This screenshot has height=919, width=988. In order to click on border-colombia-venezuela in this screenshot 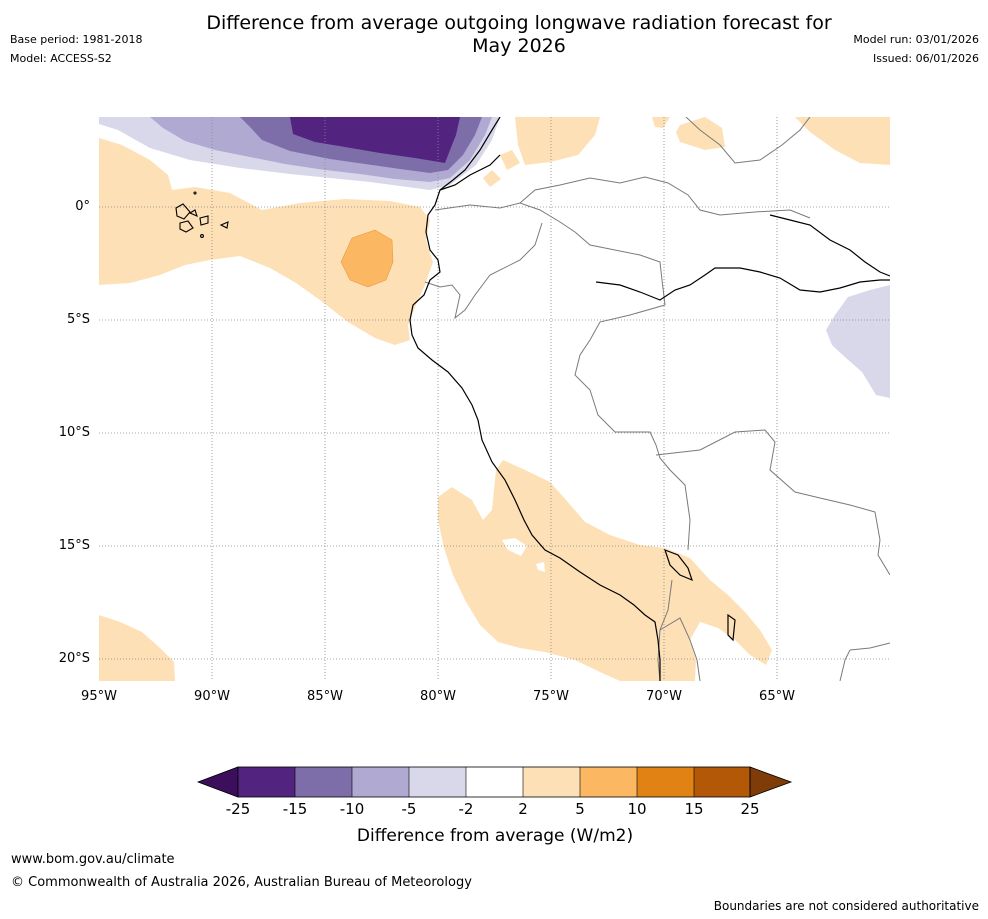, I will do `click(665, 197)`.